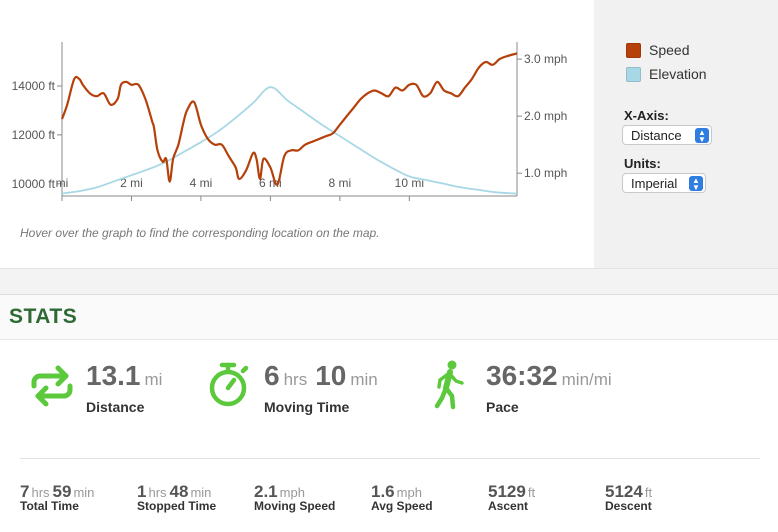 The image size is (778, 532). What do you see at coordinates (340, 183) in the screenshot?
I see `x-tick-label: 8 mi` at bounding box center [340, 183].